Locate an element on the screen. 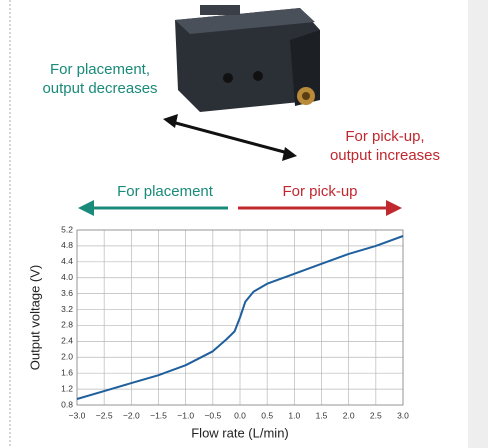  y-tick-label: 4.0 is located at coordinates (67, 277).